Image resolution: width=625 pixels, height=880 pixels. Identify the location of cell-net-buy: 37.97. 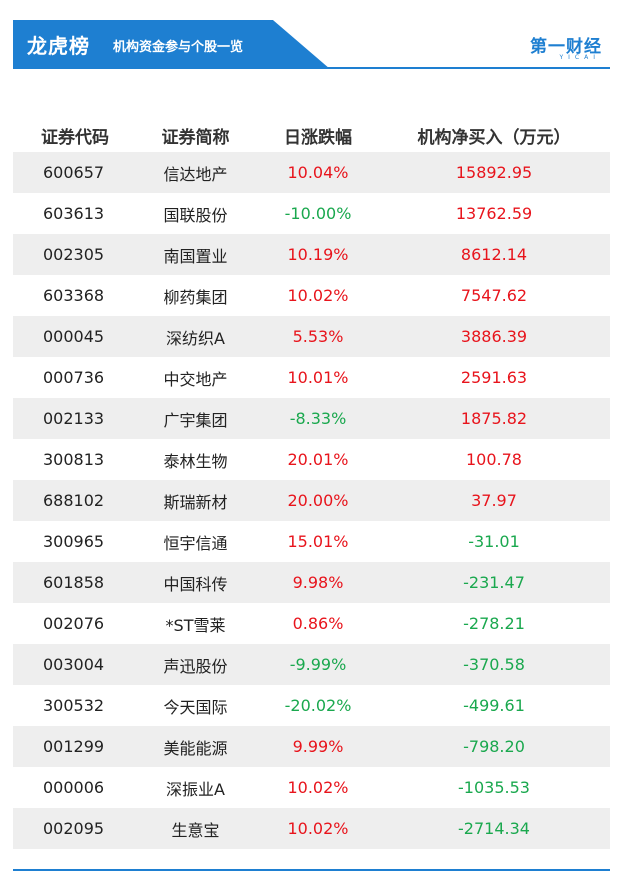
(494, 500).